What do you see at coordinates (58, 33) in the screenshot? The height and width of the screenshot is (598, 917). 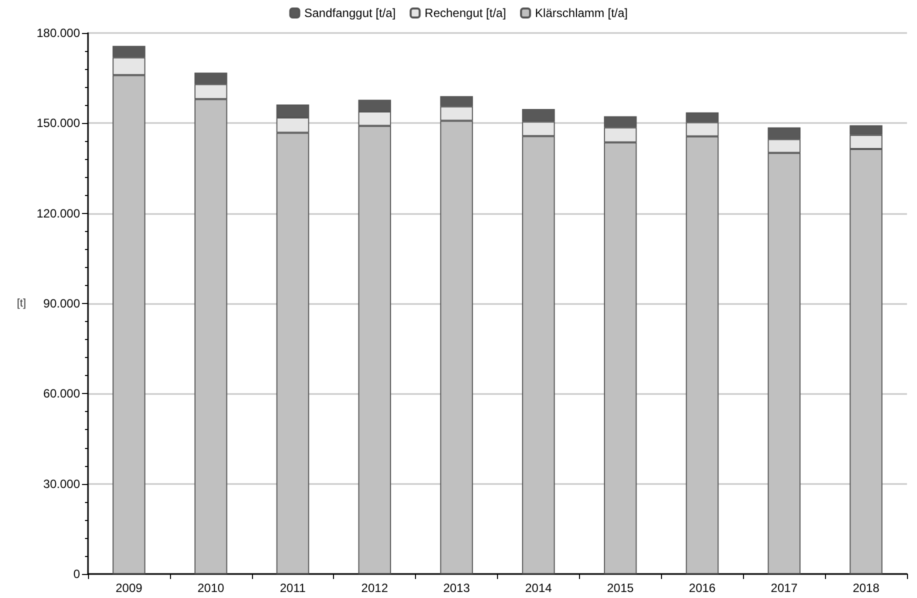 I see `y-tick-label: 180.000` at bounding box center [58, 33].